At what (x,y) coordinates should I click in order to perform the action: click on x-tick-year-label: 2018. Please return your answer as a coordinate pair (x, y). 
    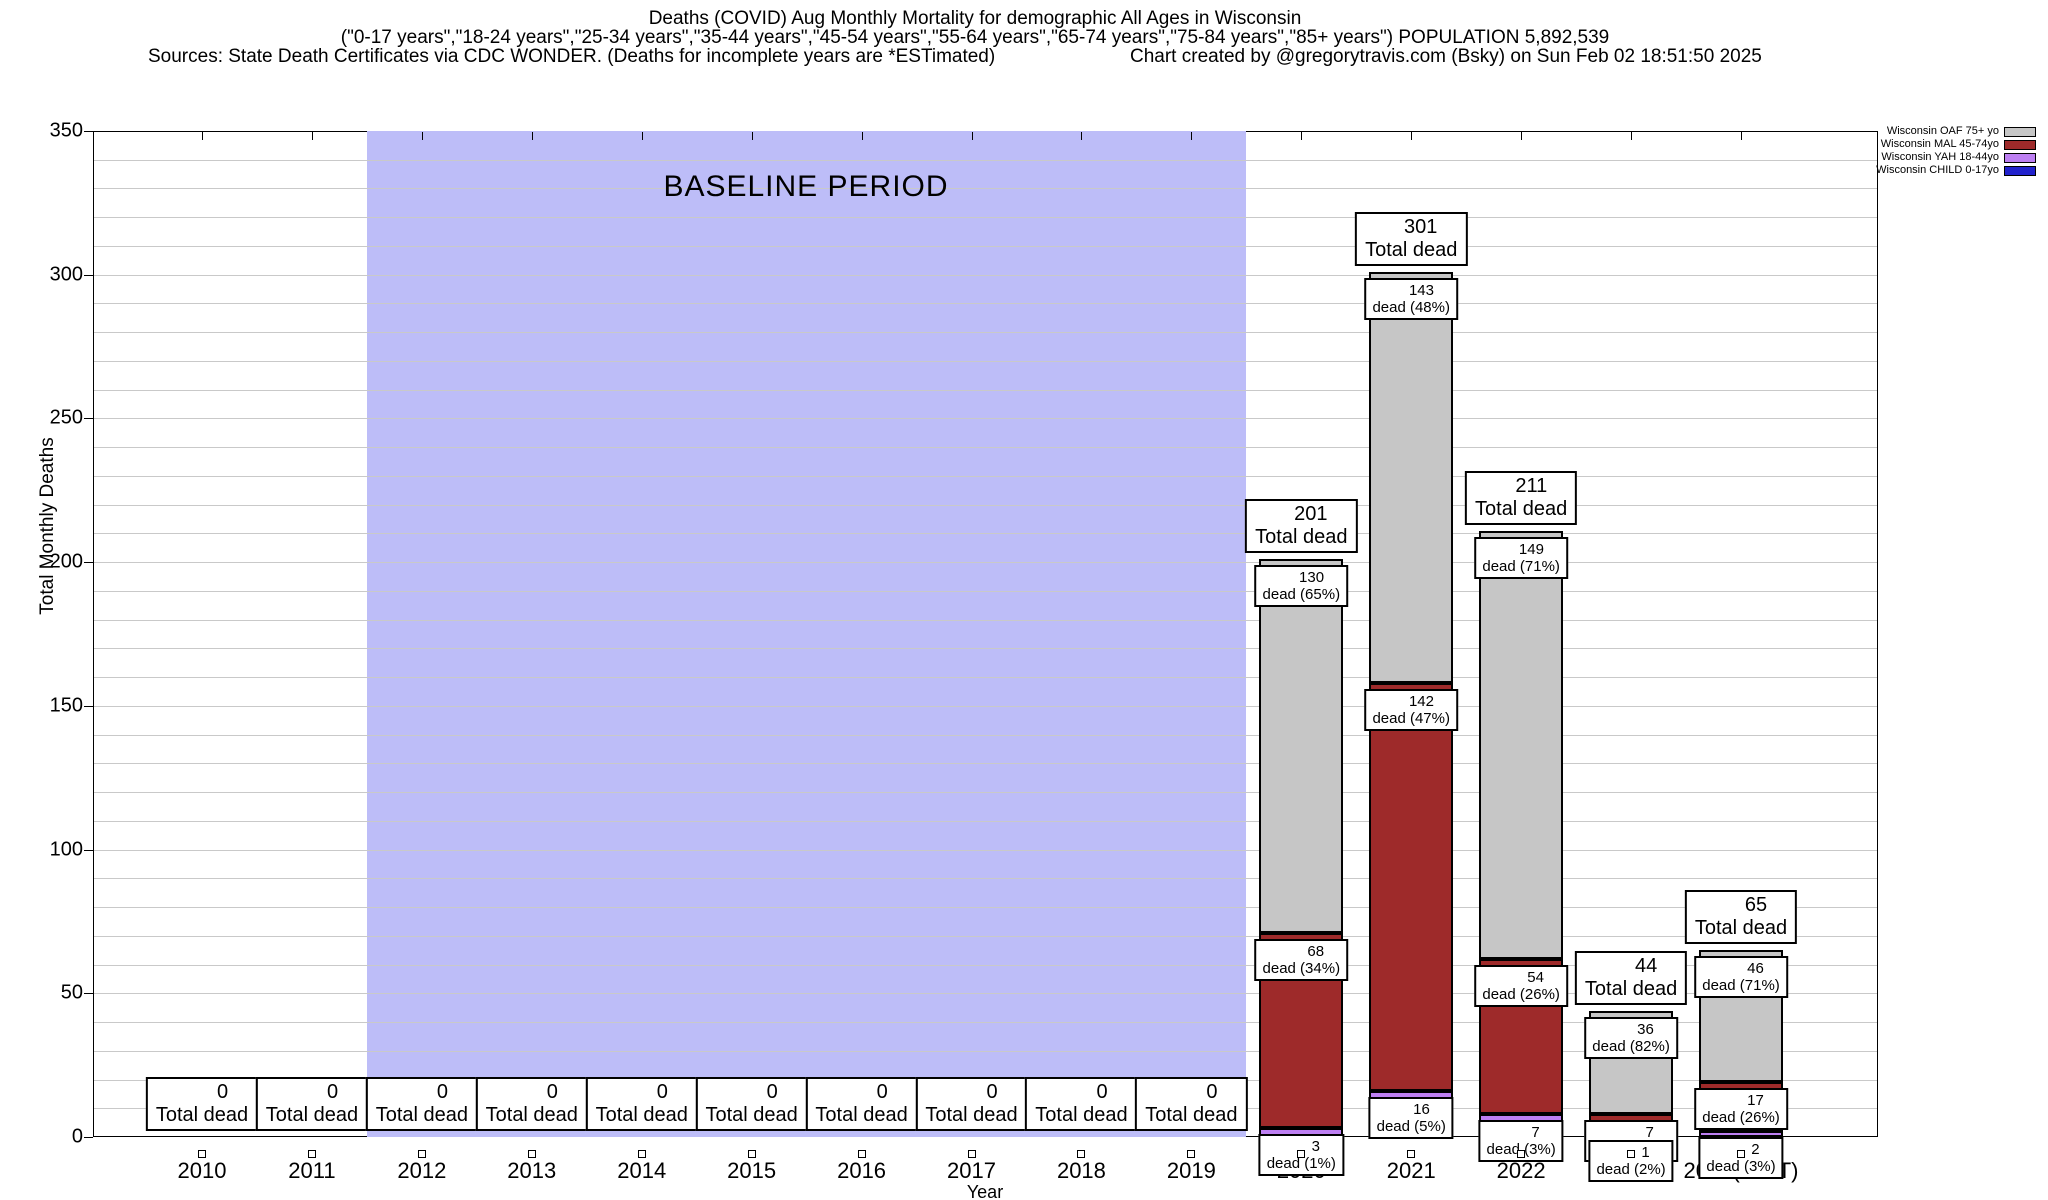
    Looking at the image, I should click on (1081, 1170).